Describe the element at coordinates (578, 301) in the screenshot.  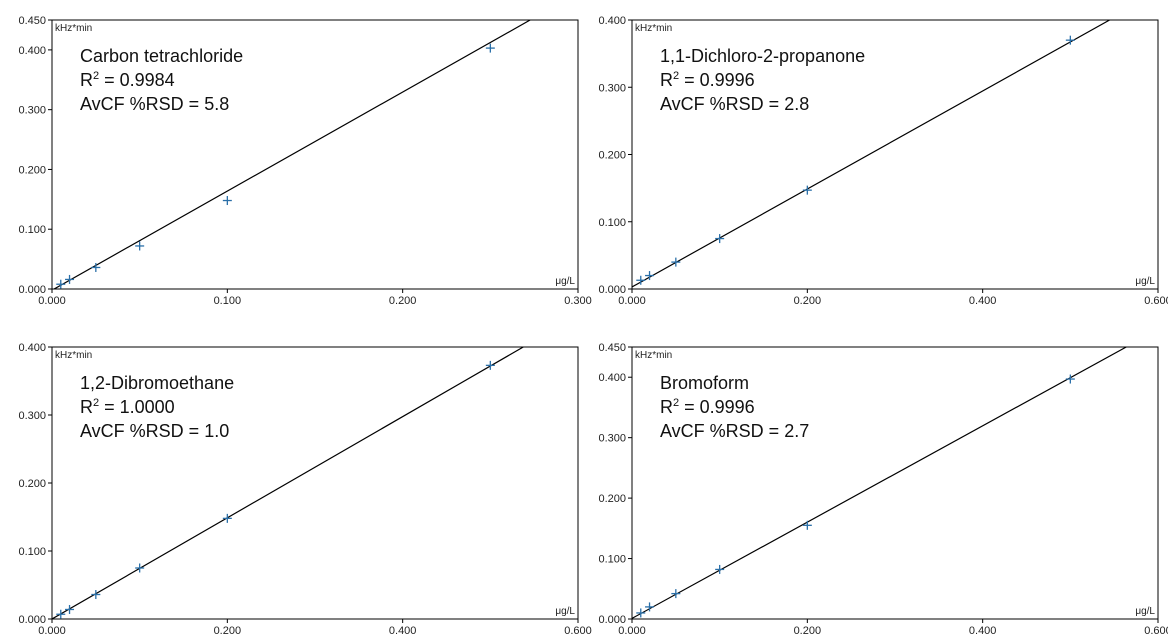
I see `x-tick-label: 0.300` at that location.